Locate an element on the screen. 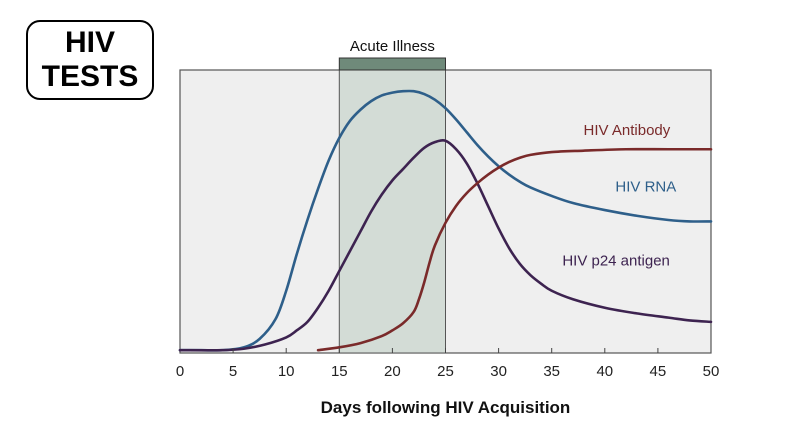 This screenshot has height=445, width=800. acute-illness-header is located at coordinates (392, 64).